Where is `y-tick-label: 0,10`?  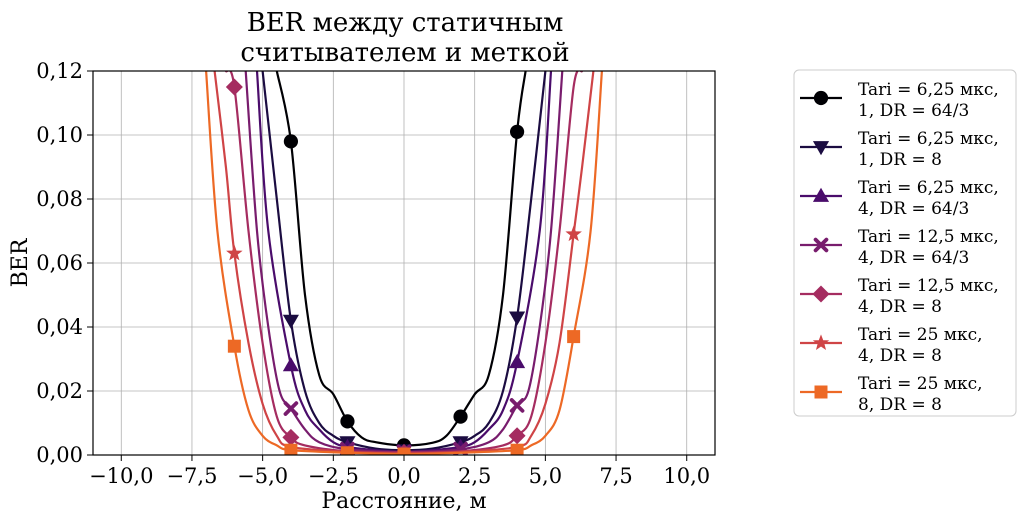
y-tick-label: 0,10 is located at coordinates (59, 135).